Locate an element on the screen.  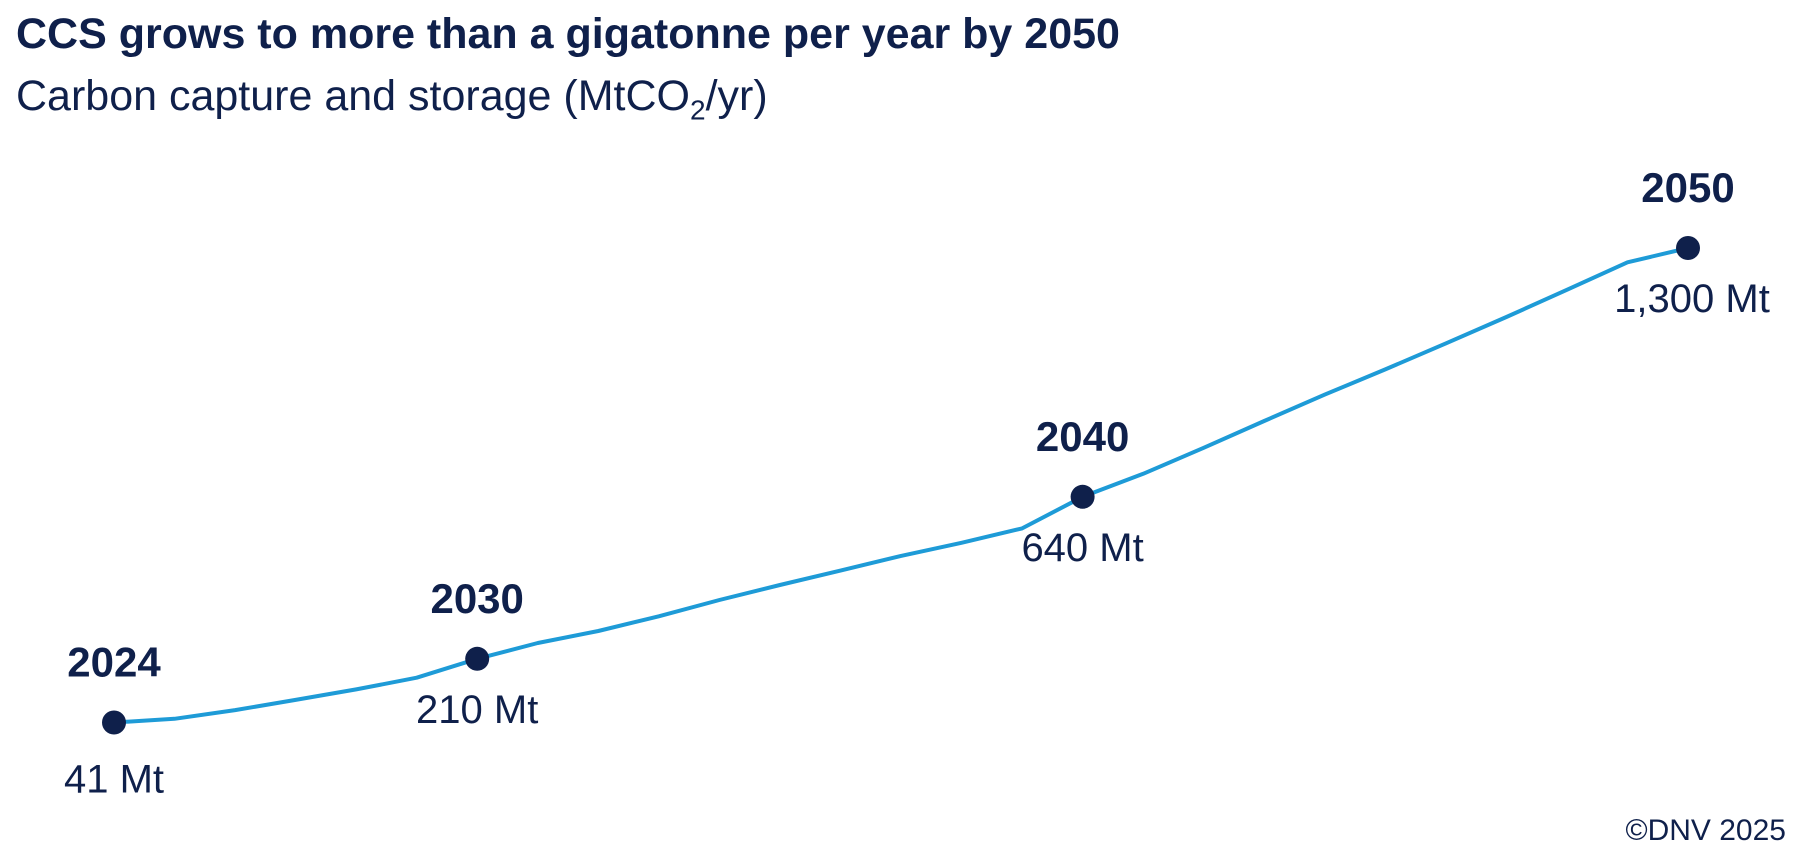
chart-subtitle: Carbon capture and storage (MtCO2/yr) is located at coordinates (392, 99).